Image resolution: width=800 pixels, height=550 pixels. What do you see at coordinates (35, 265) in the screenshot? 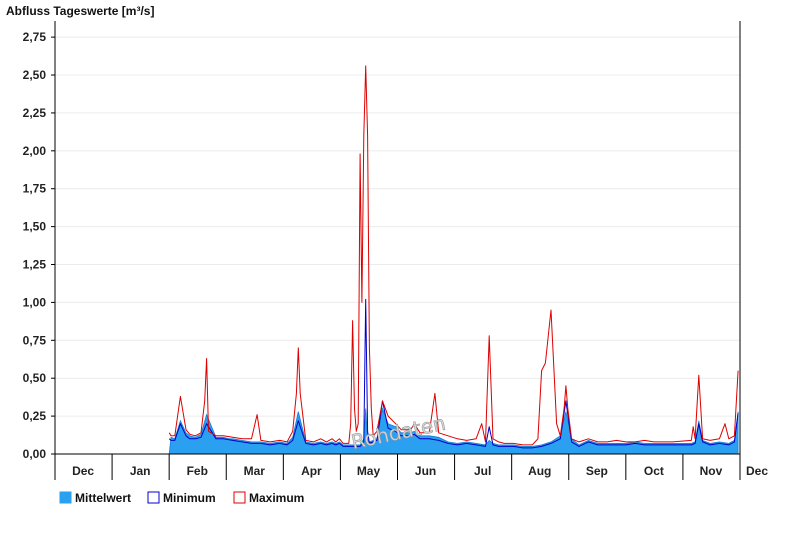
I see `y-tick-label: 1,25` at bounding box center [35, 265].